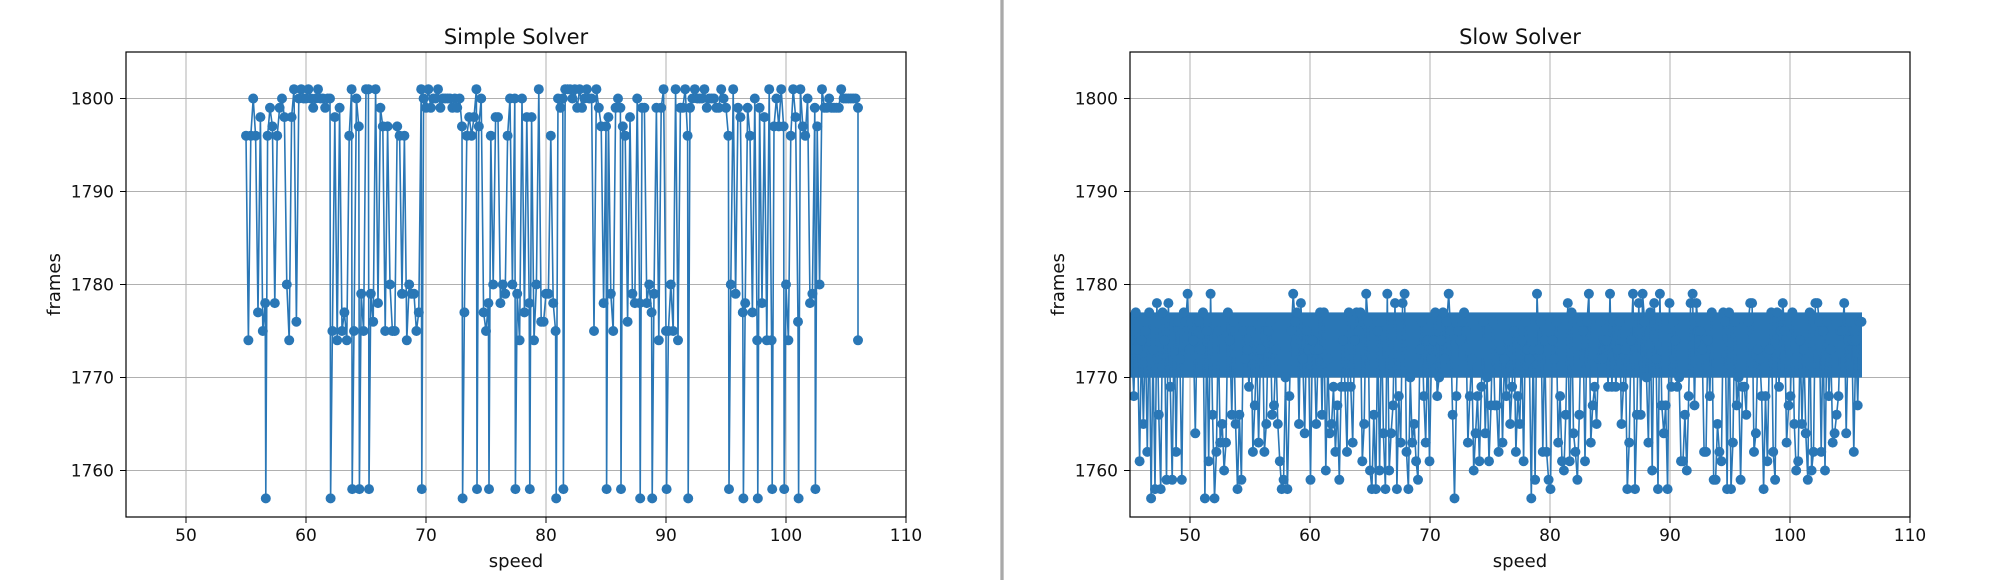 Image resolution: width=2001 pixels, height=584 pixels. What do you see at coordinates (54, 284) in the screenshot?
I see `y-axis-label: frames` at bounding box center [54, 284].